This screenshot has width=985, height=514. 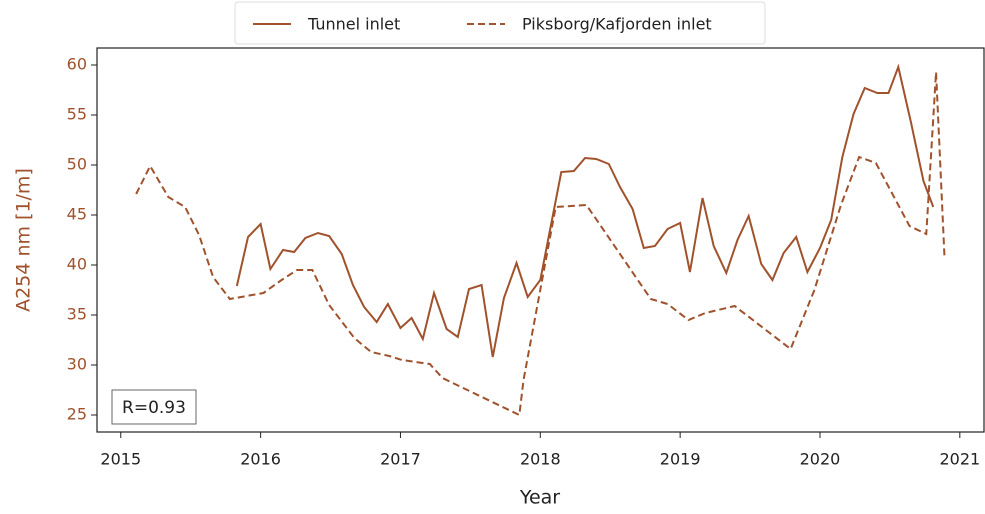 What do you see at coordinates (617, 24) in the screenshot?
I see `legend-label: Piksborg/Kafjorden inlet` at bounding box center [617, 24].